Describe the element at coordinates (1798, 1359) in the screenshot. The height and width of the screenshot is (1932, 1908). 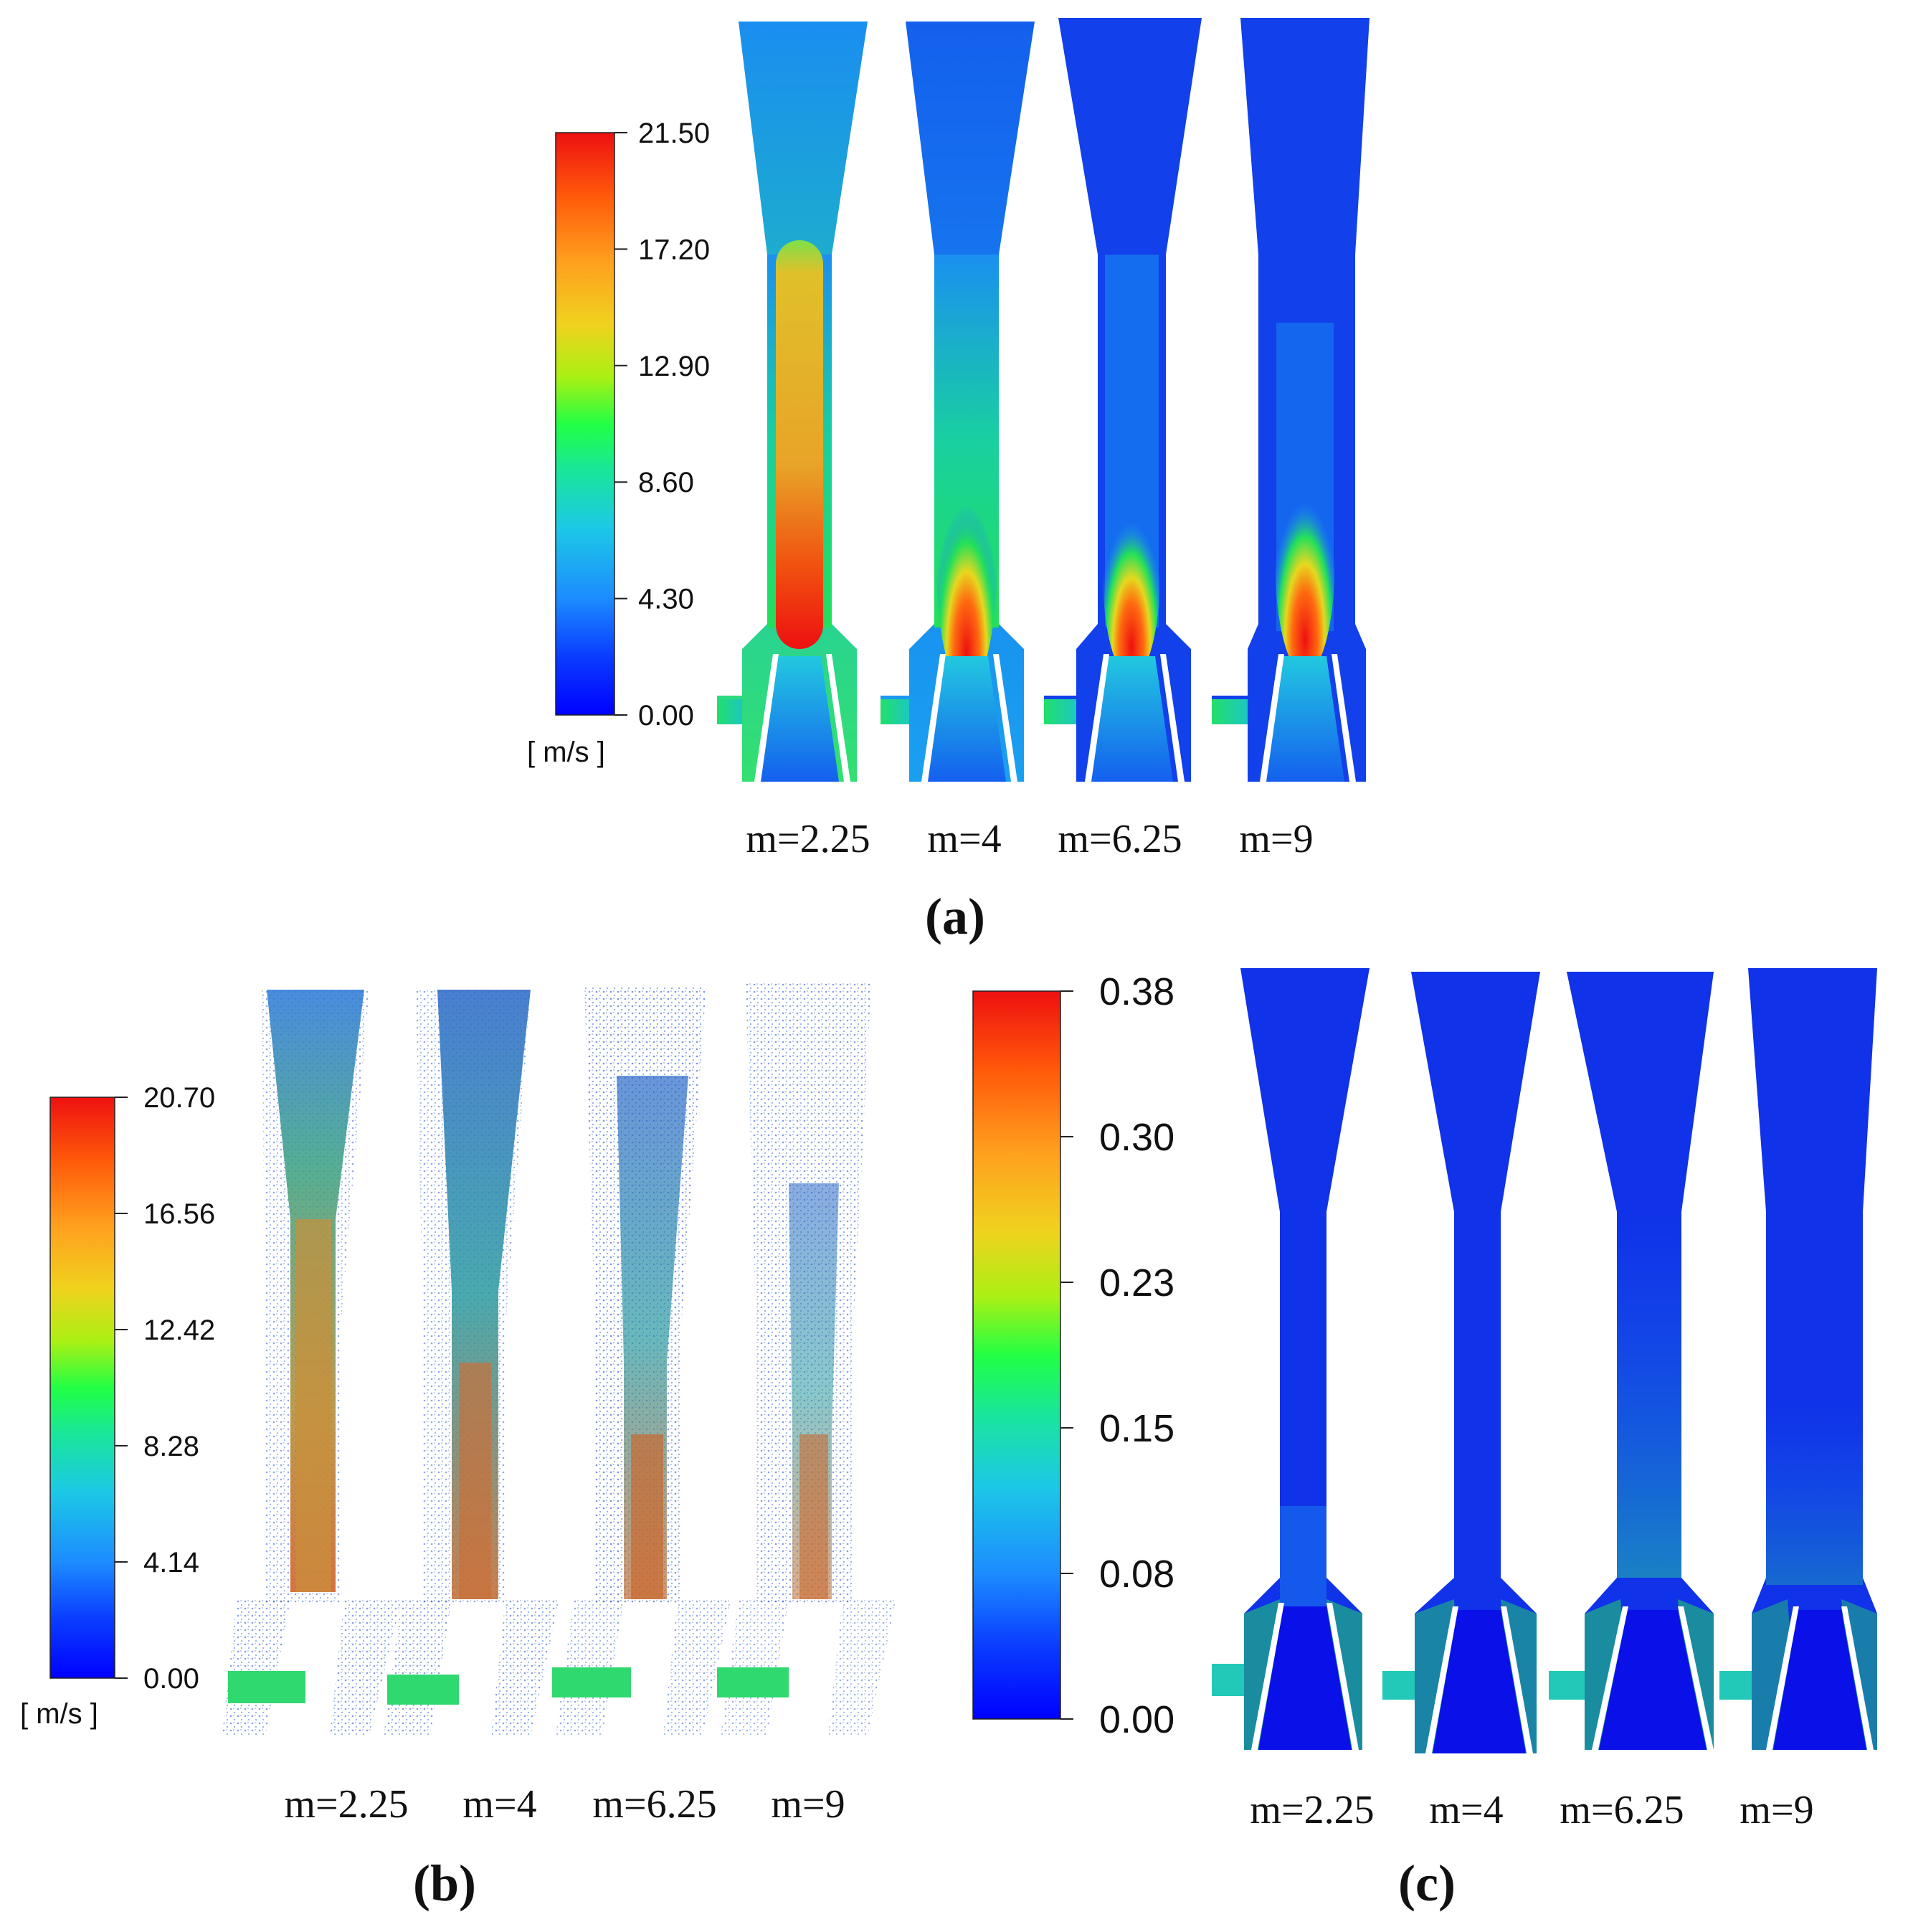
I see `contour-c-m9` at that location.